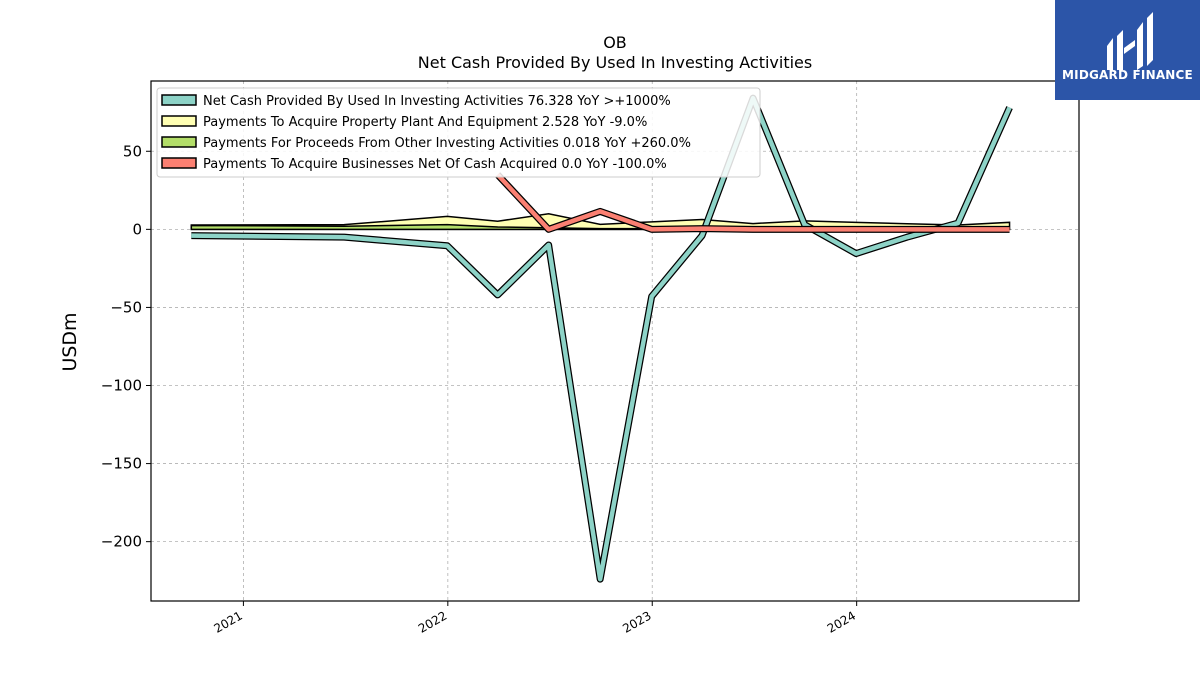 This screenshot has width=1200, height=675. I want to click on y-tick-label: 50, so click(132, 151).